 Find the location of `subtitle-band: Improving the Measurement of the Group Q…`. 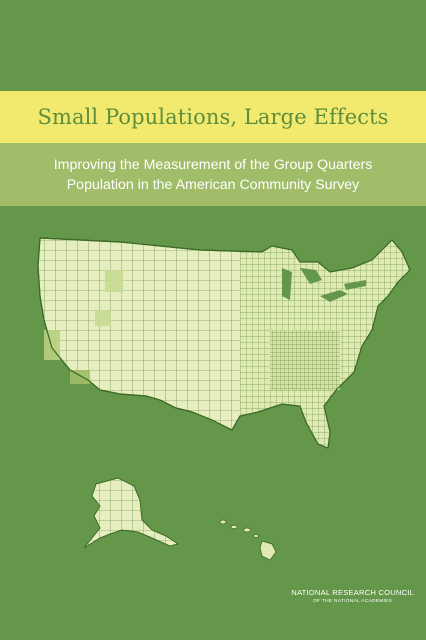

subtitle-band: Improving the Measurement of the Group Q… is located at coordinates (213, 174).